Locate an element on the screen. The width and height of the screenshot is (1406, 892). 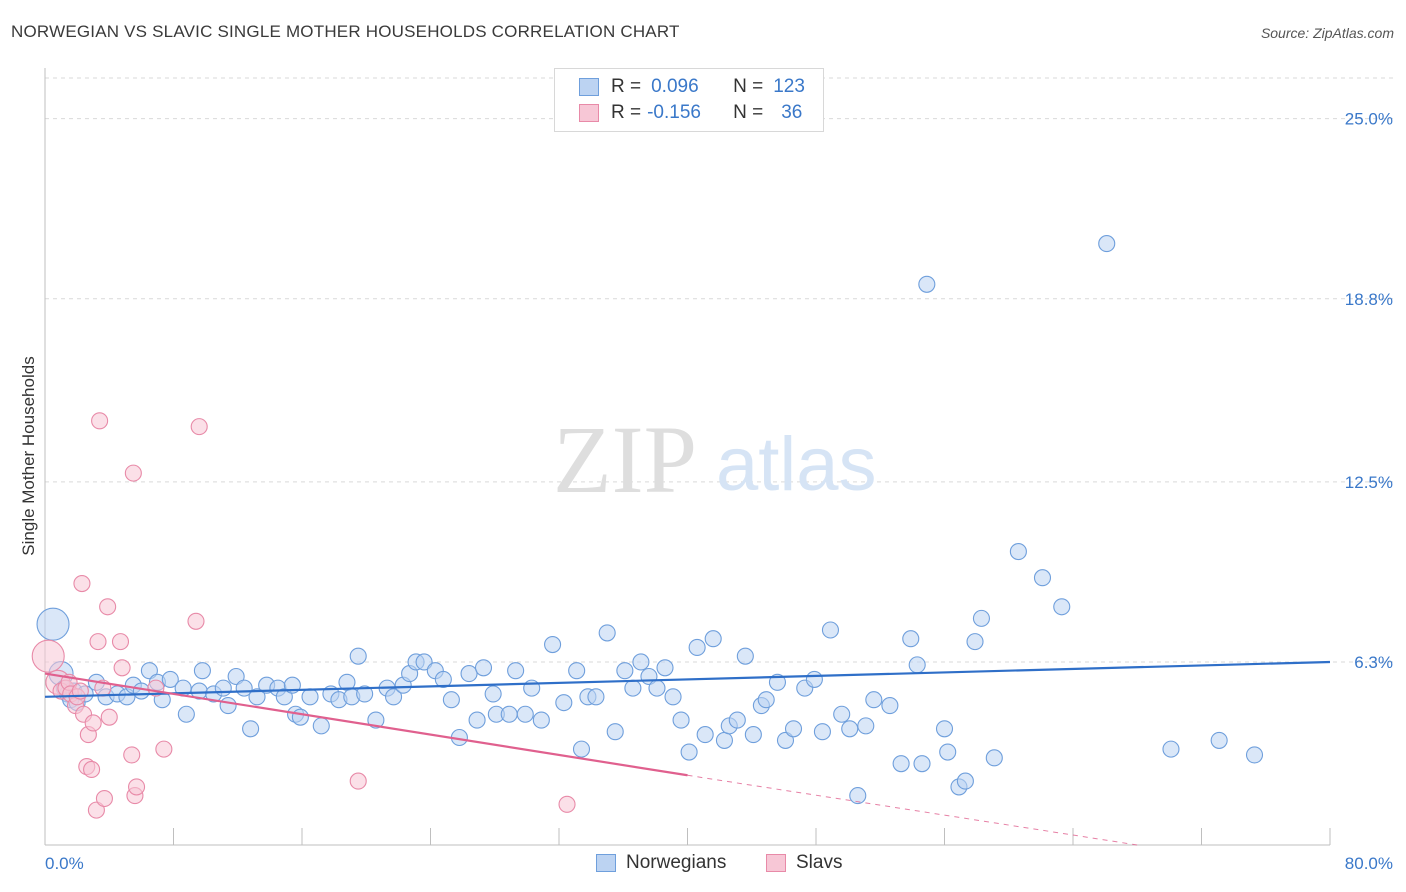
x-tick-label-max: 80.0% is located at coordinates (1369, 863).